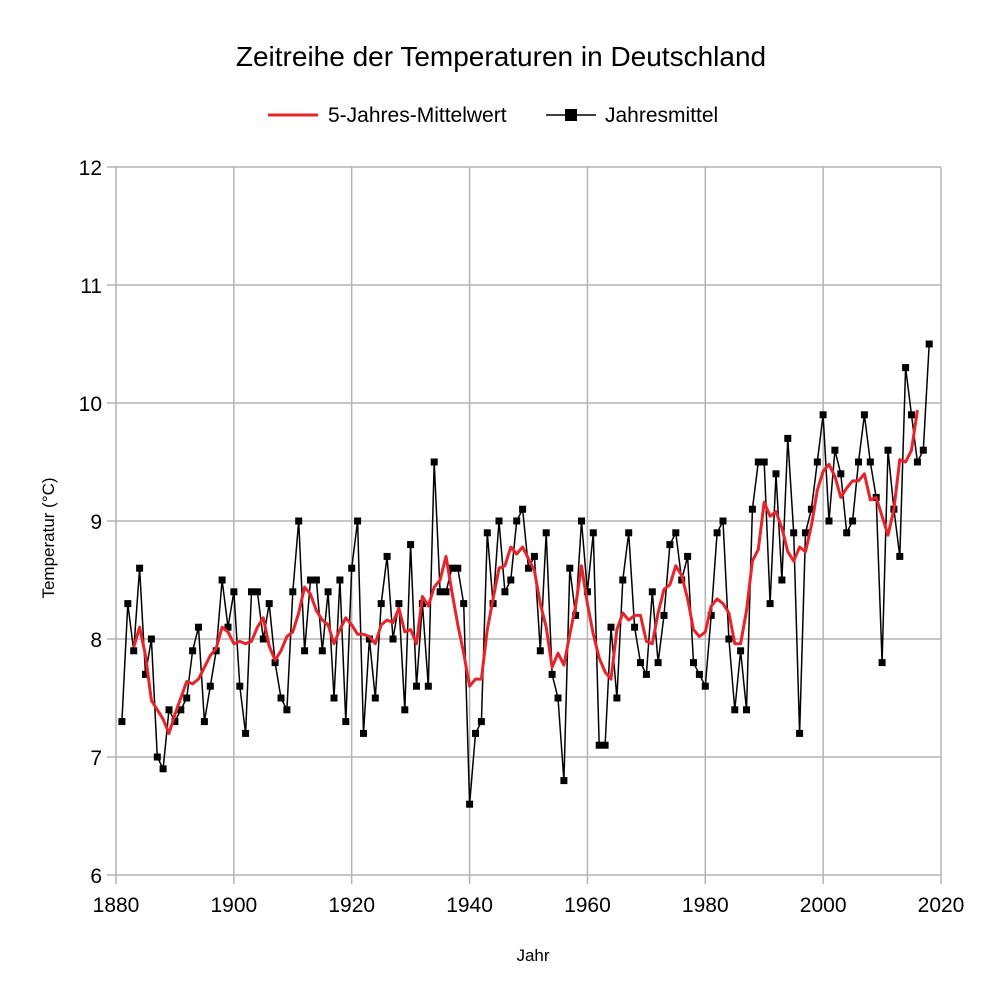  I want to click on y-tick-label: 8, so click(96, 640).